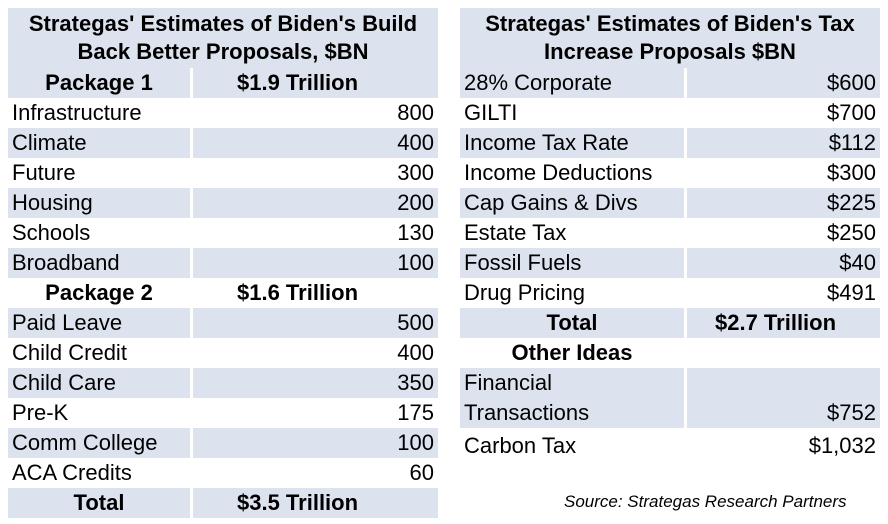 This screenshot has width=888, height=524. I want to click on row-name: Estate Tax, so click(572, 233).